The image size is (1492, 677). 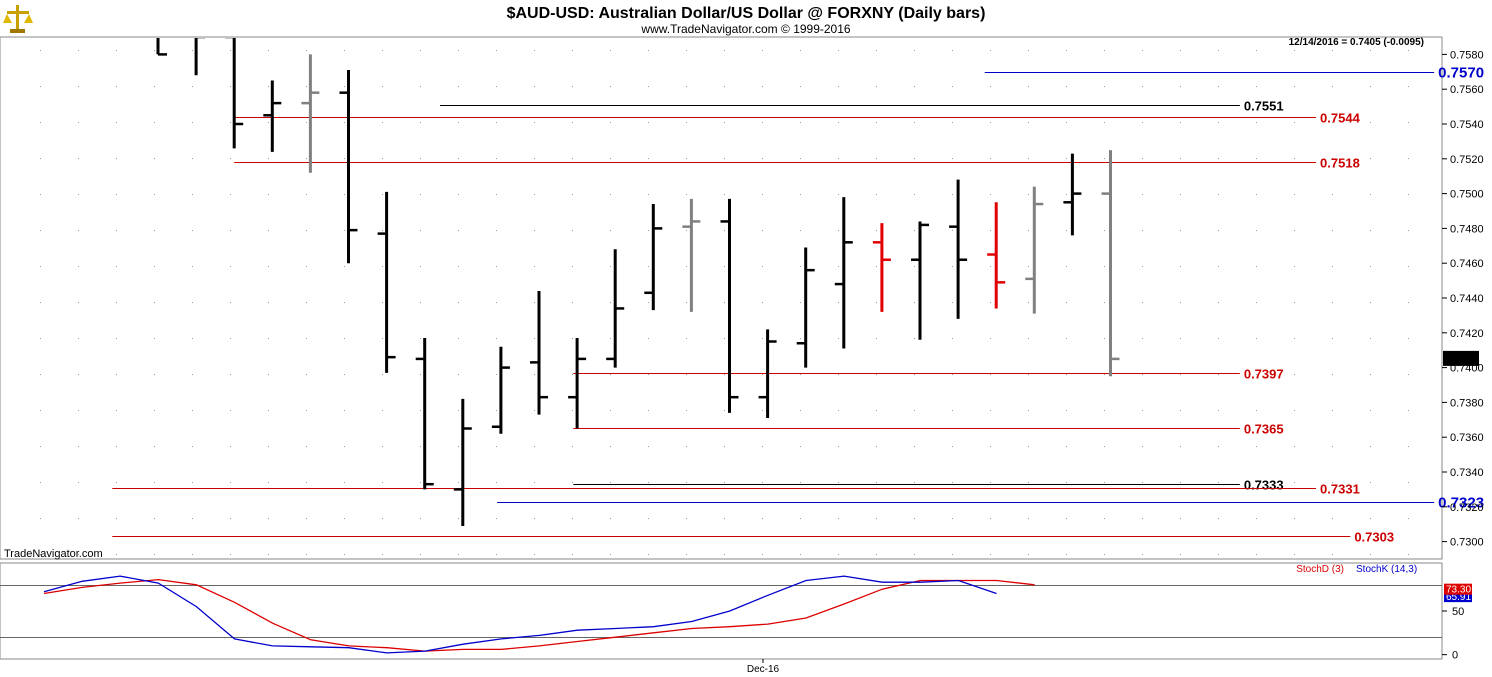 I want to click on level-label: 0.7518, so click(x=1340, y=163).